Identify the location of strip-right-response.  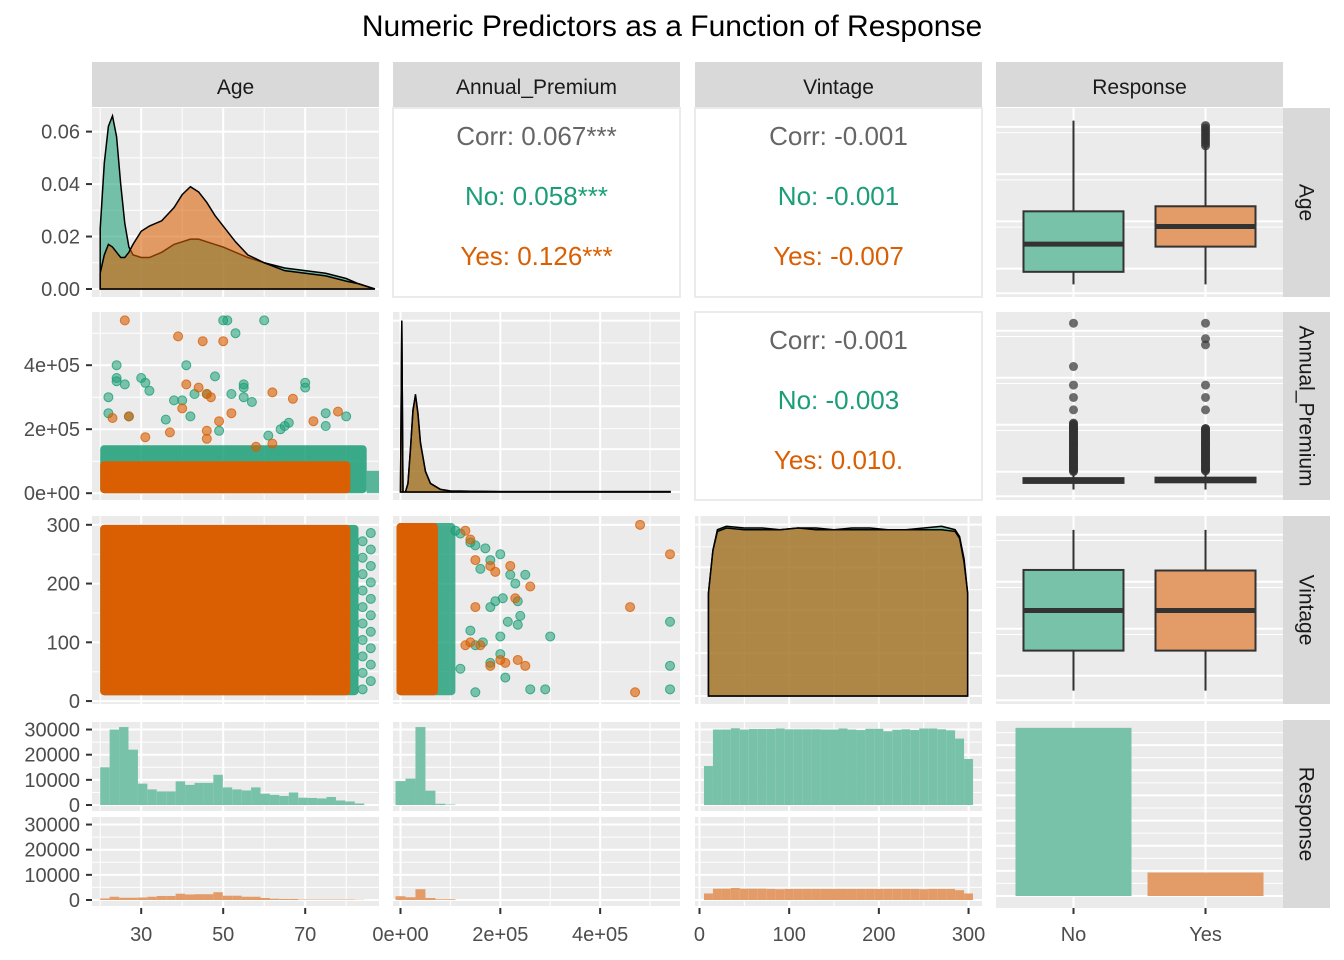
(1306, 814).